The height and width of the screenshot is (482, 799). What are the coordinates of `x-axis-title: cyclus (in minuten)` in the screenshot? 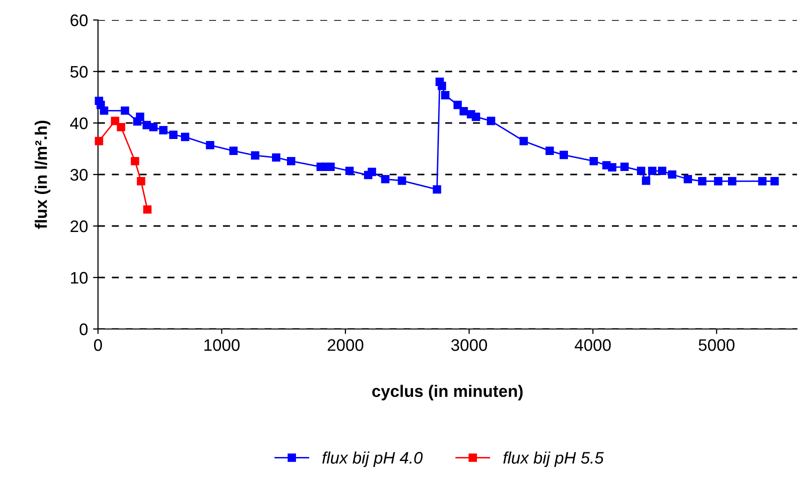 It's located at (447, 392).